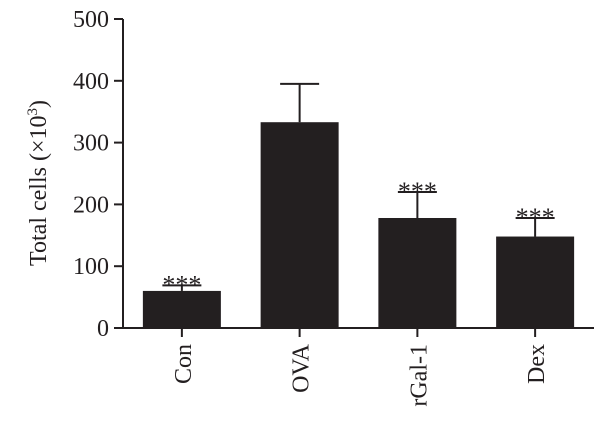  What do you see at coordinates (38, 183) in the screenshot?
I see `y-axis-title: Total cells (×103)` at bounding box center [38, 183].